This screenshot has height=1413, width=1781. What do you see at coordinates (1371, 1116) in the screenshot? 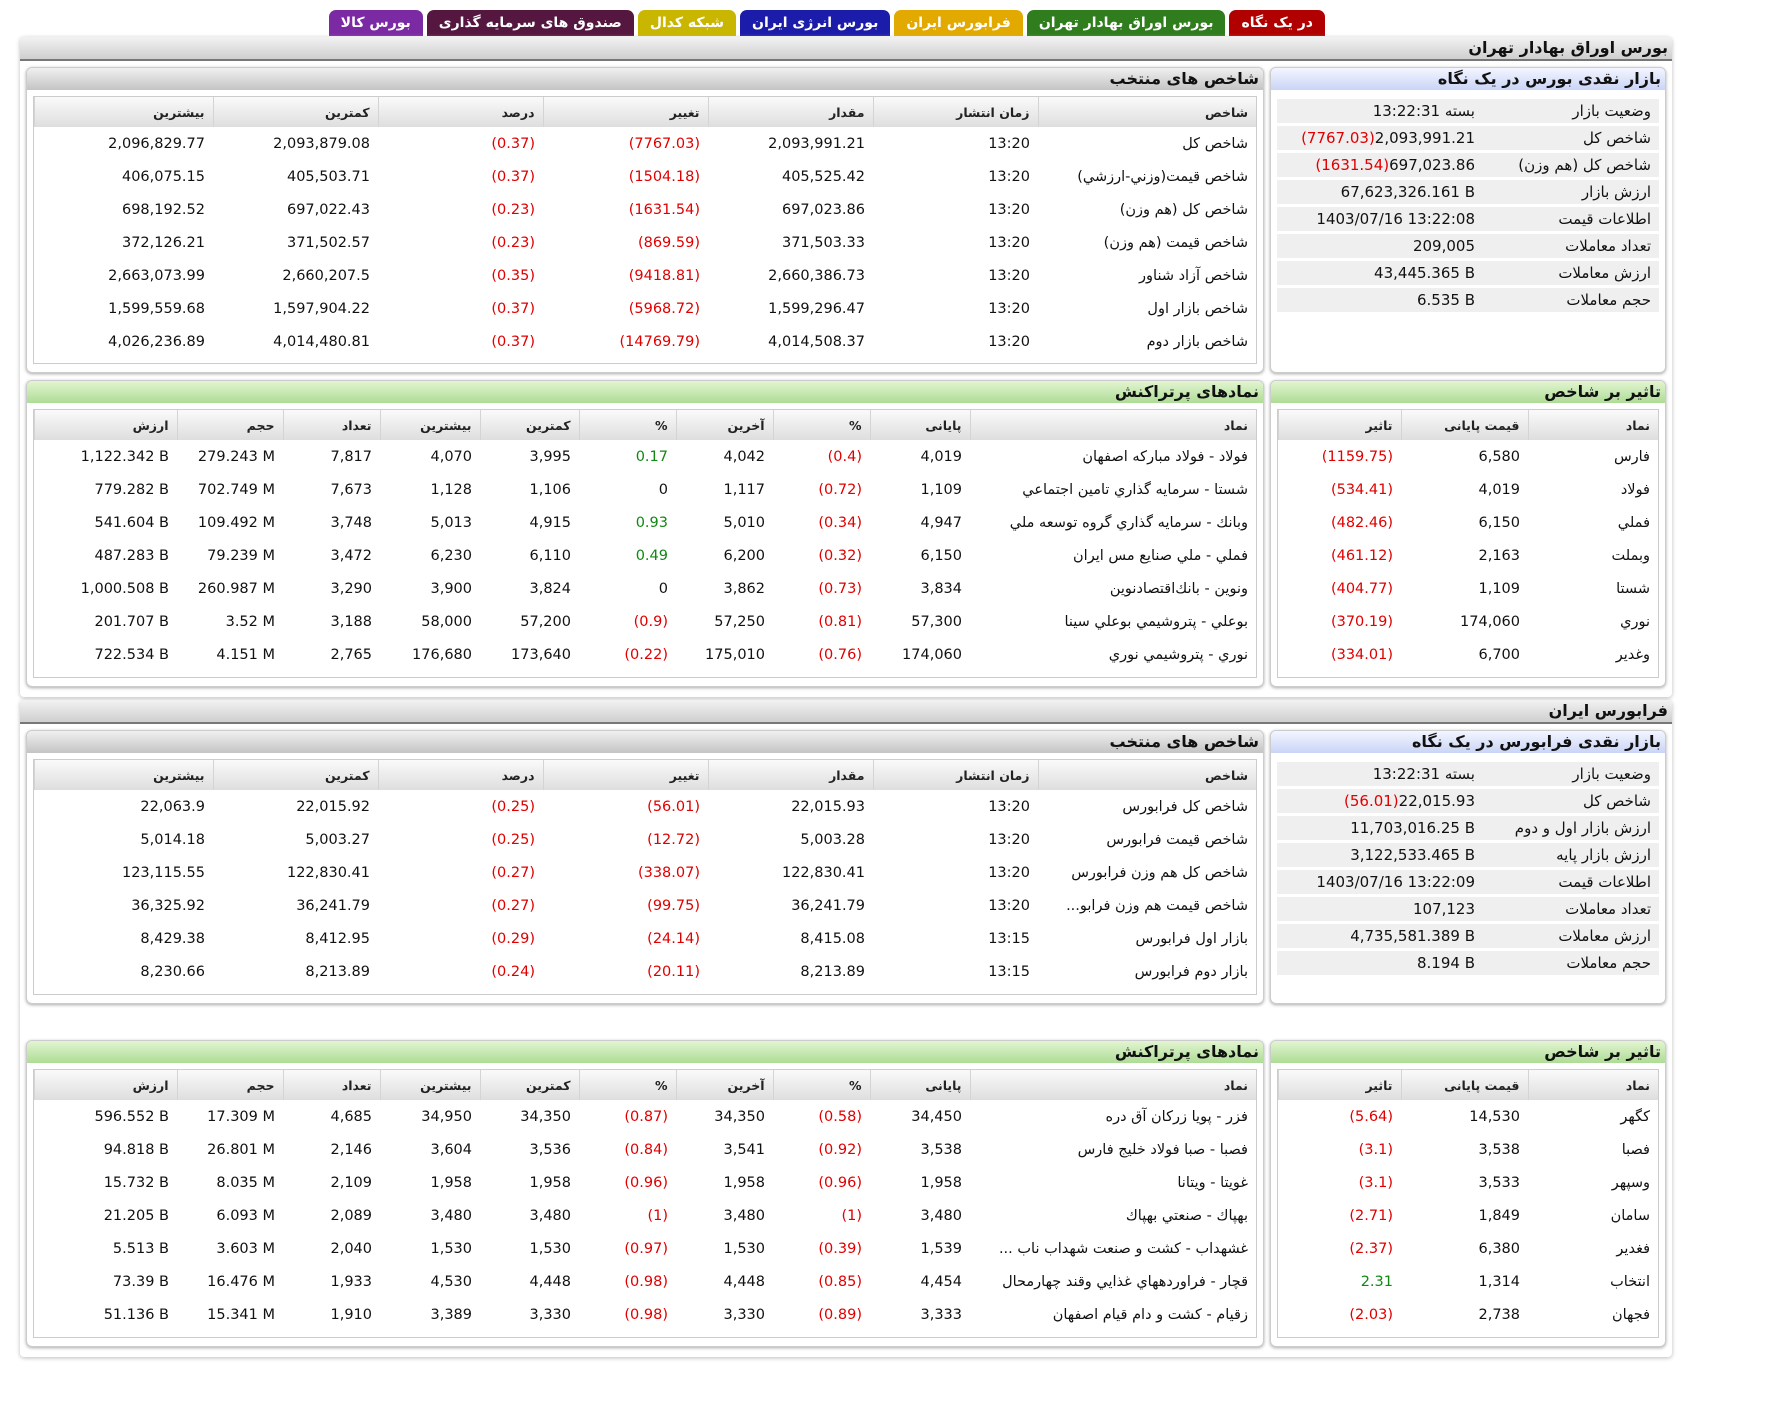
I see `cell-text: (5.64)` at bounding box center [1371, 1116].